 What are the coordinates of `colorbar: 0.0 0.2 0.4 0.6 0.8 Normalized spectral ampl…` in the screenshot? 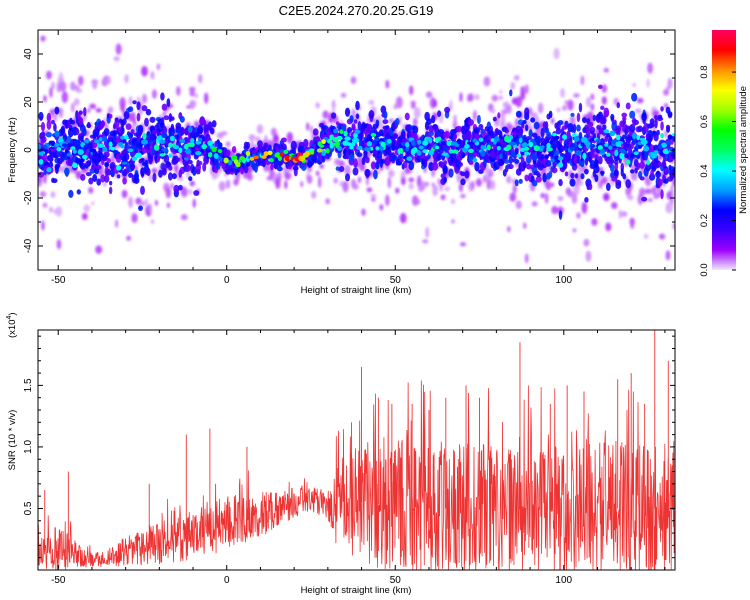 It's located at (724, 153).